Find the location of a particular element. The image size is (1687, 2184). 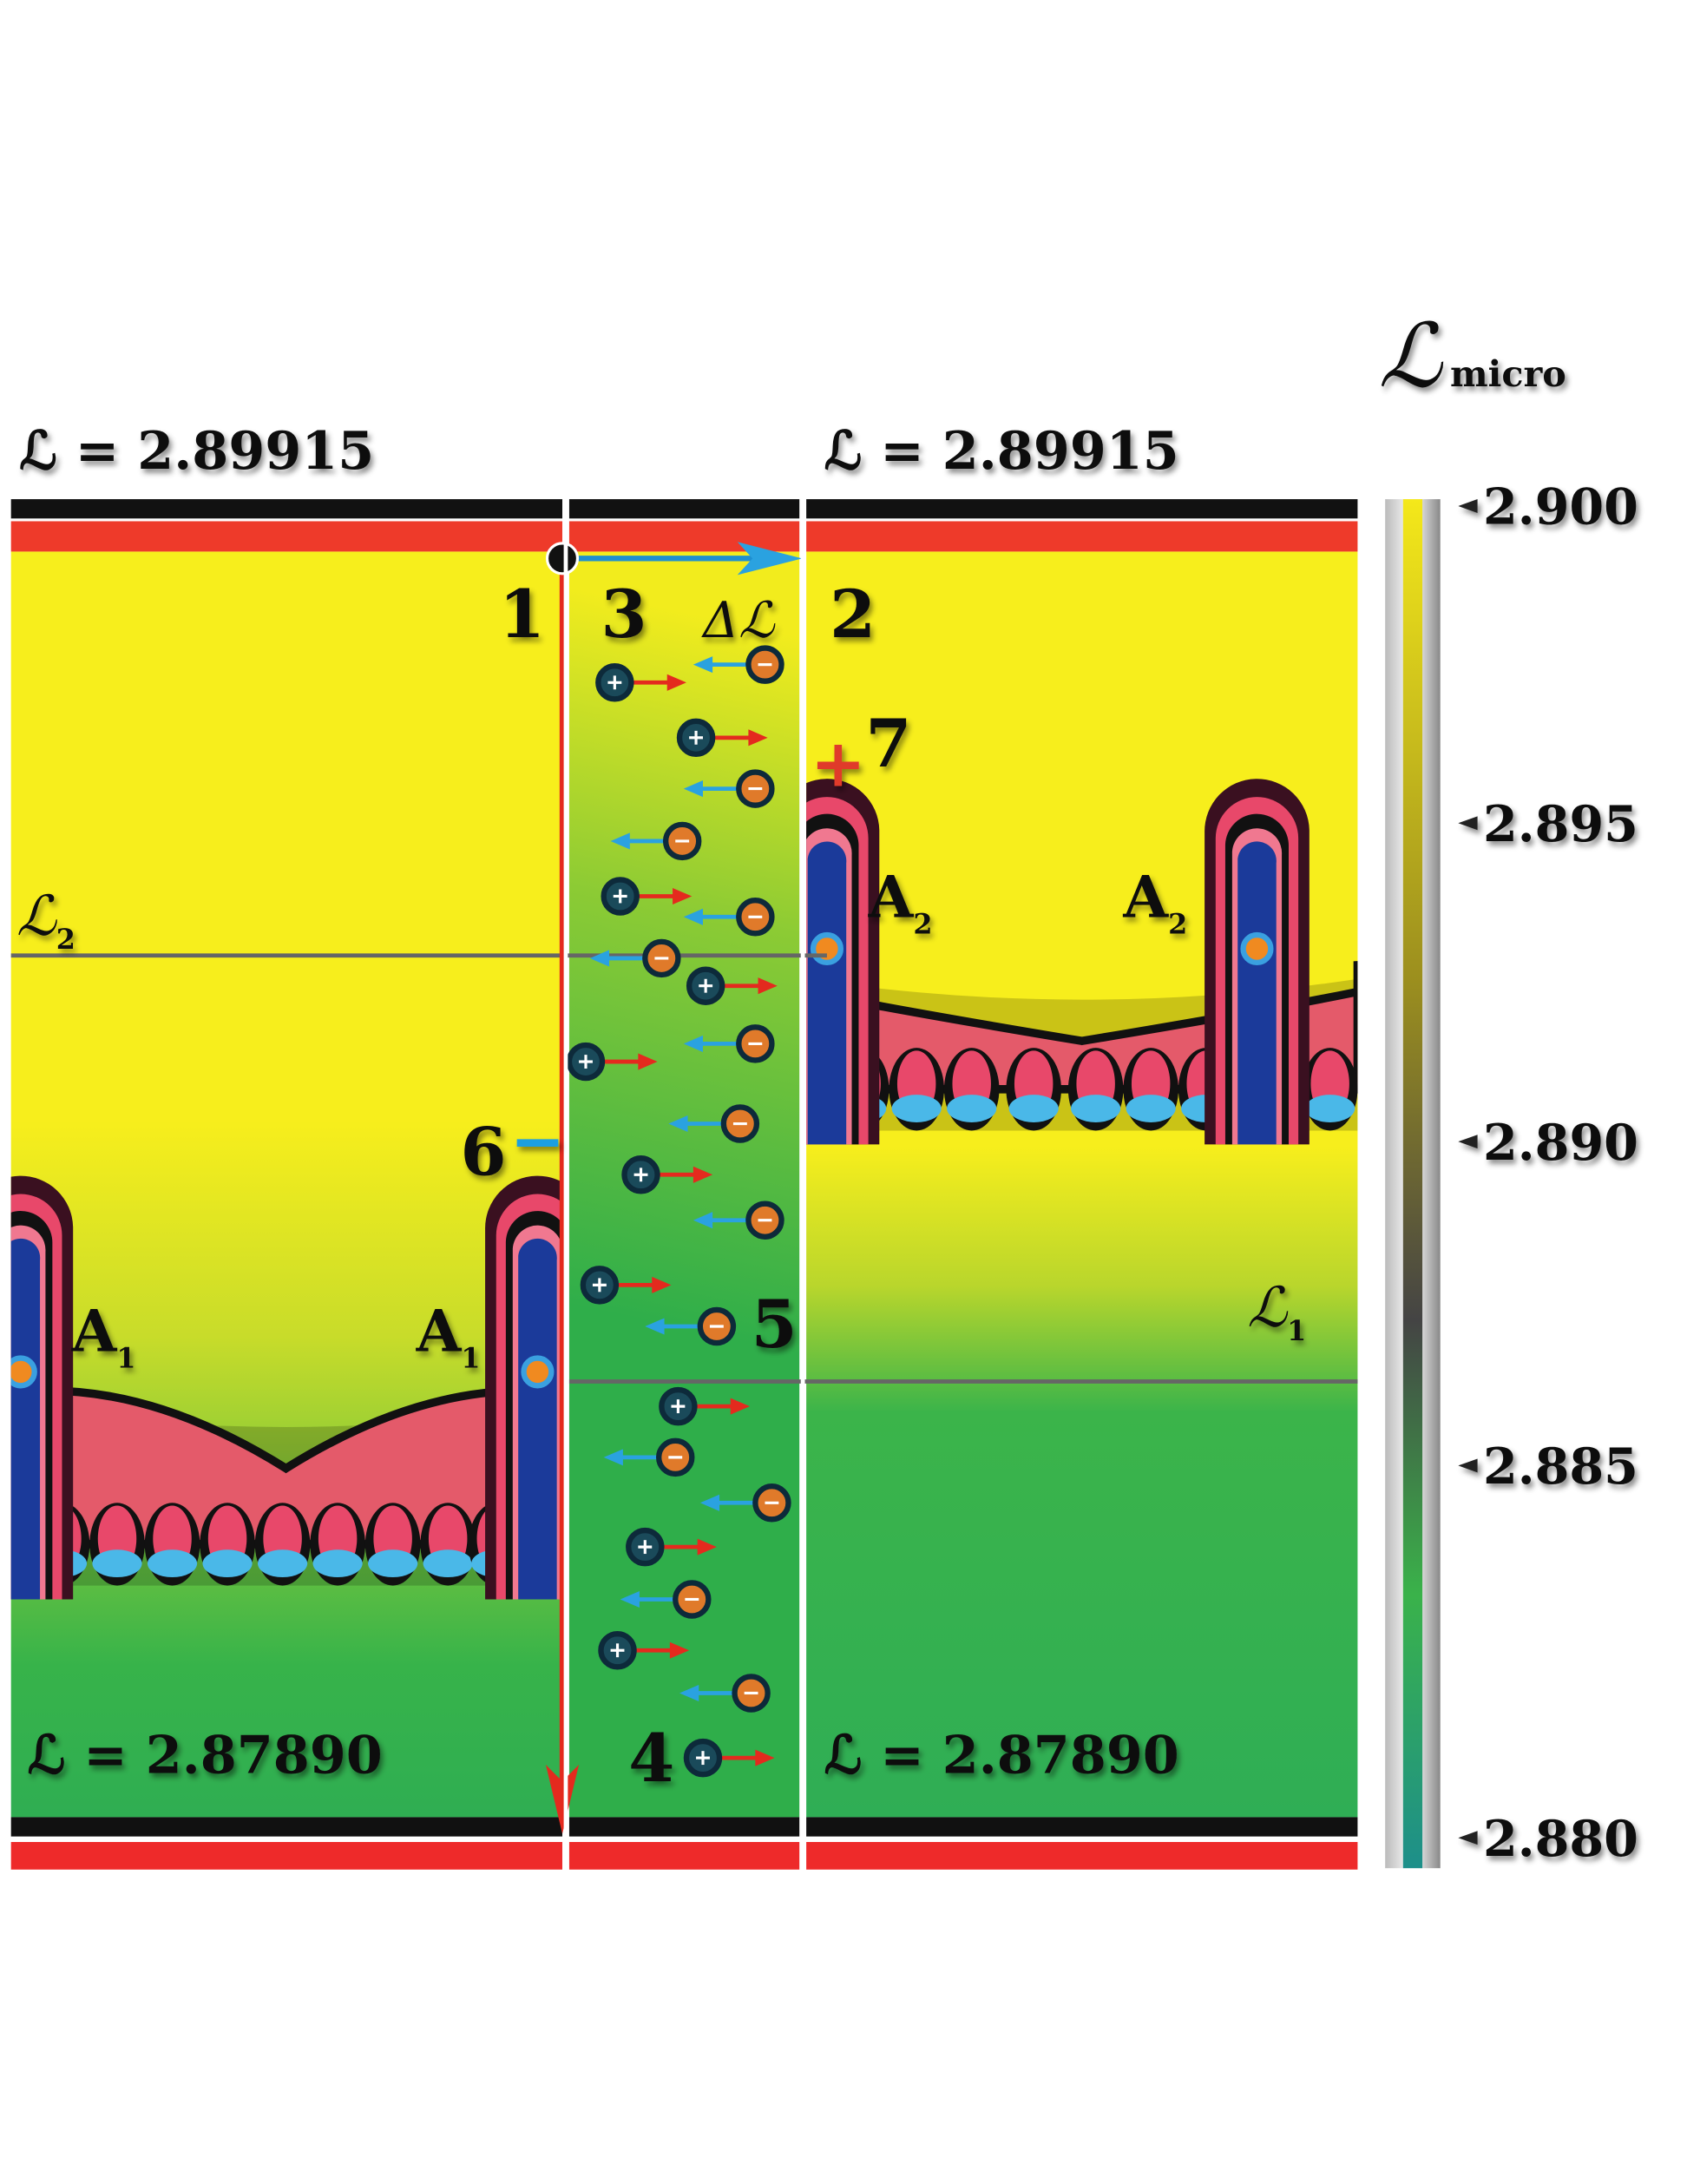

tick-label: 2.895 is located at coordinates (1560, 824).